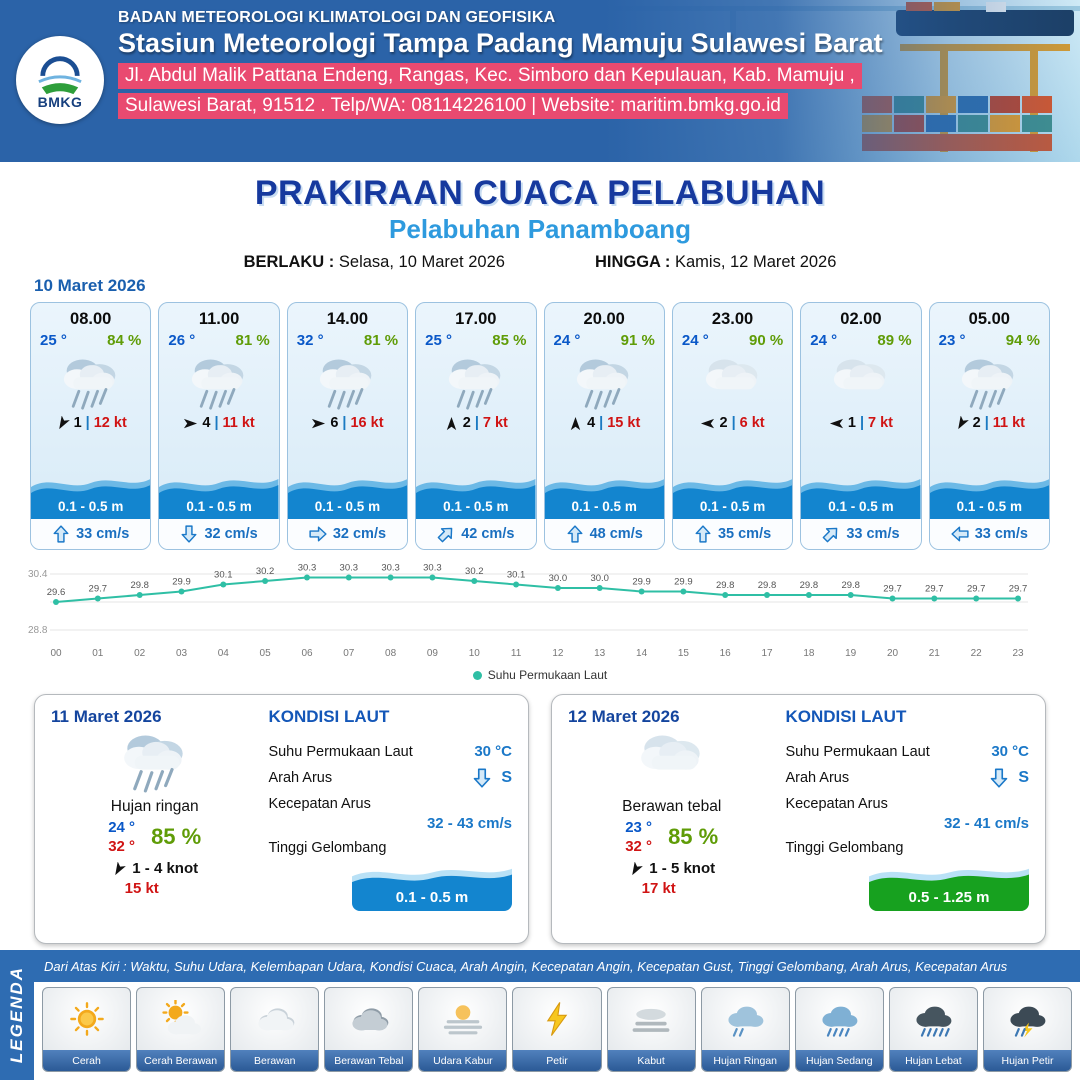 The width and height of the screenshot is (1080, 1080). I want to click on fog-icon, so click(651, 1019).